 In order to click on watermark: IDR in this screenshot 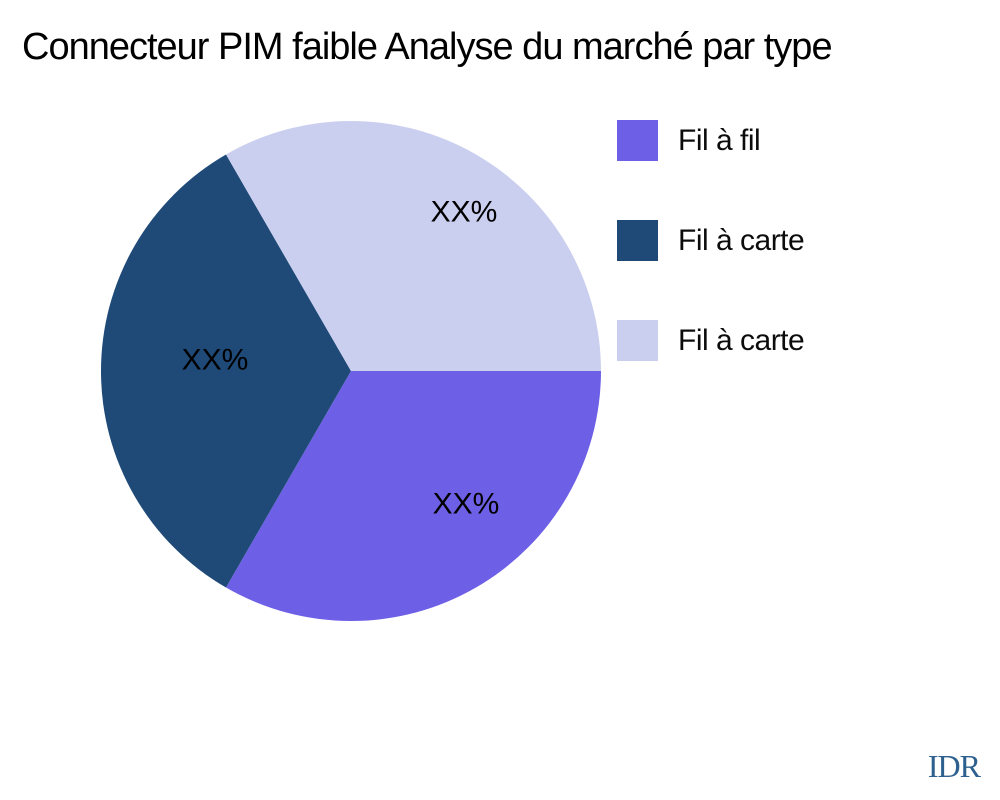, I will do `click(954, 766)`.